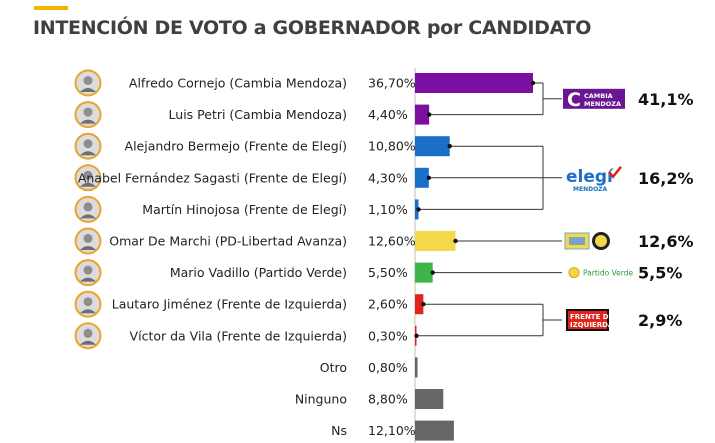  What do you see at coordinates (388, 399) in the screenshot?
I see `value-label: 8,80%` at bounding box center [388, 399].